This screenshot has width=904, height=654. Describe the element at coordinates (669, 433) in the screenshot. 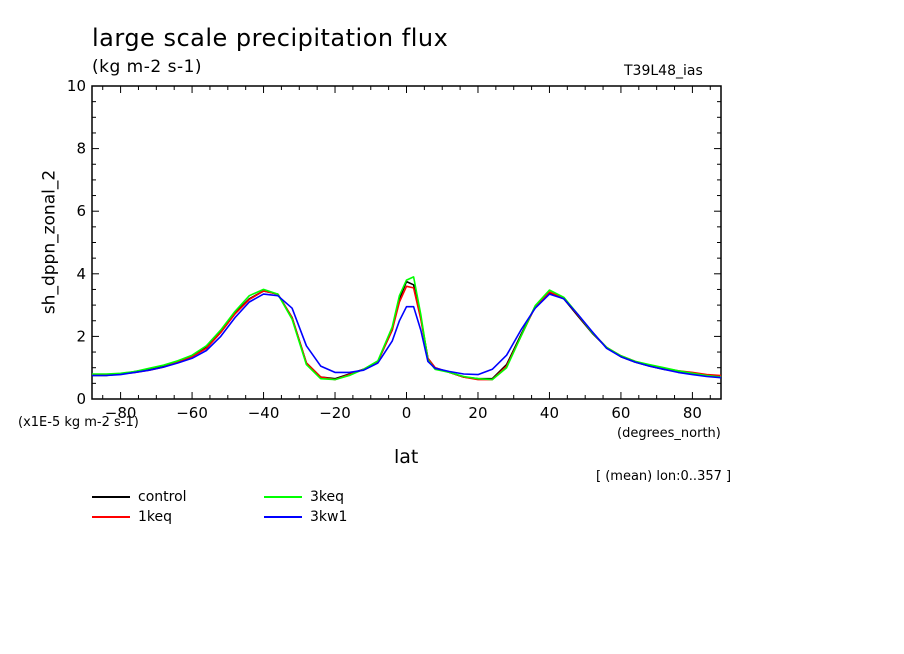

I see `x-axis-unit: (degrees_north)` at that location.